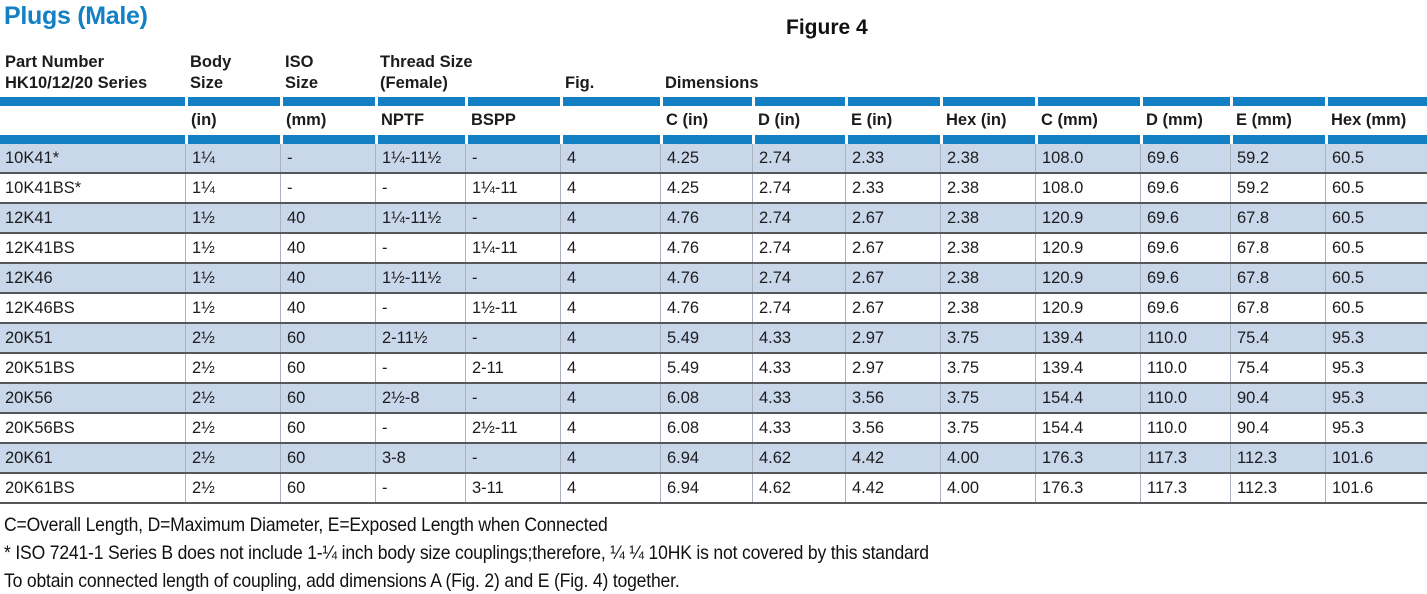  Describe the element at coordinates (706, 368) in the screenshot. I see `table-cell: 5.49` at that location.